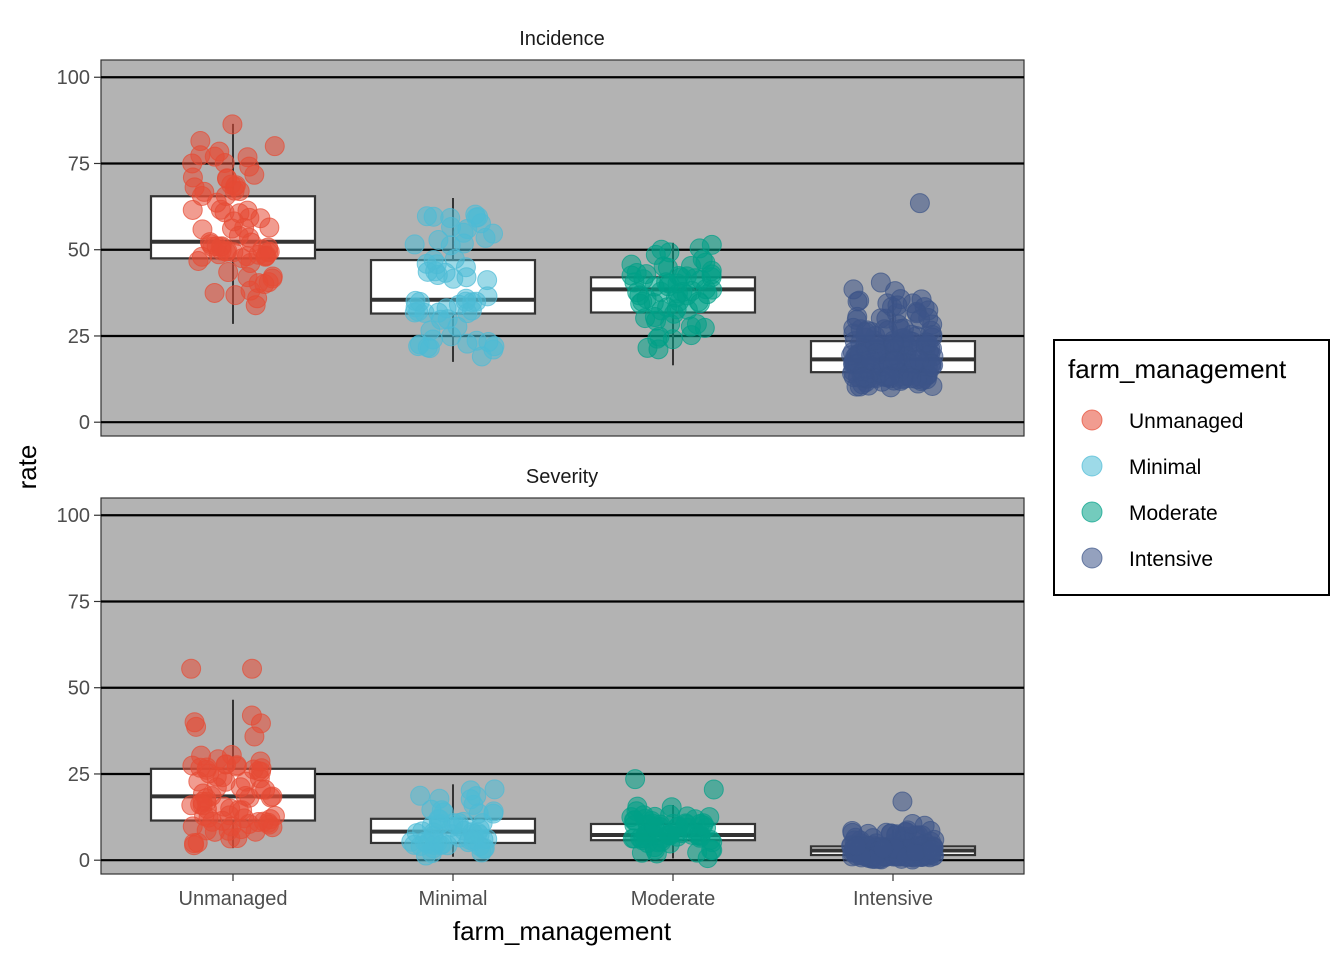  What do you see at coordinates (893, 899) in the screenshot?
I see `x-tick-label: Intensive` at bounding box center [893, 899].